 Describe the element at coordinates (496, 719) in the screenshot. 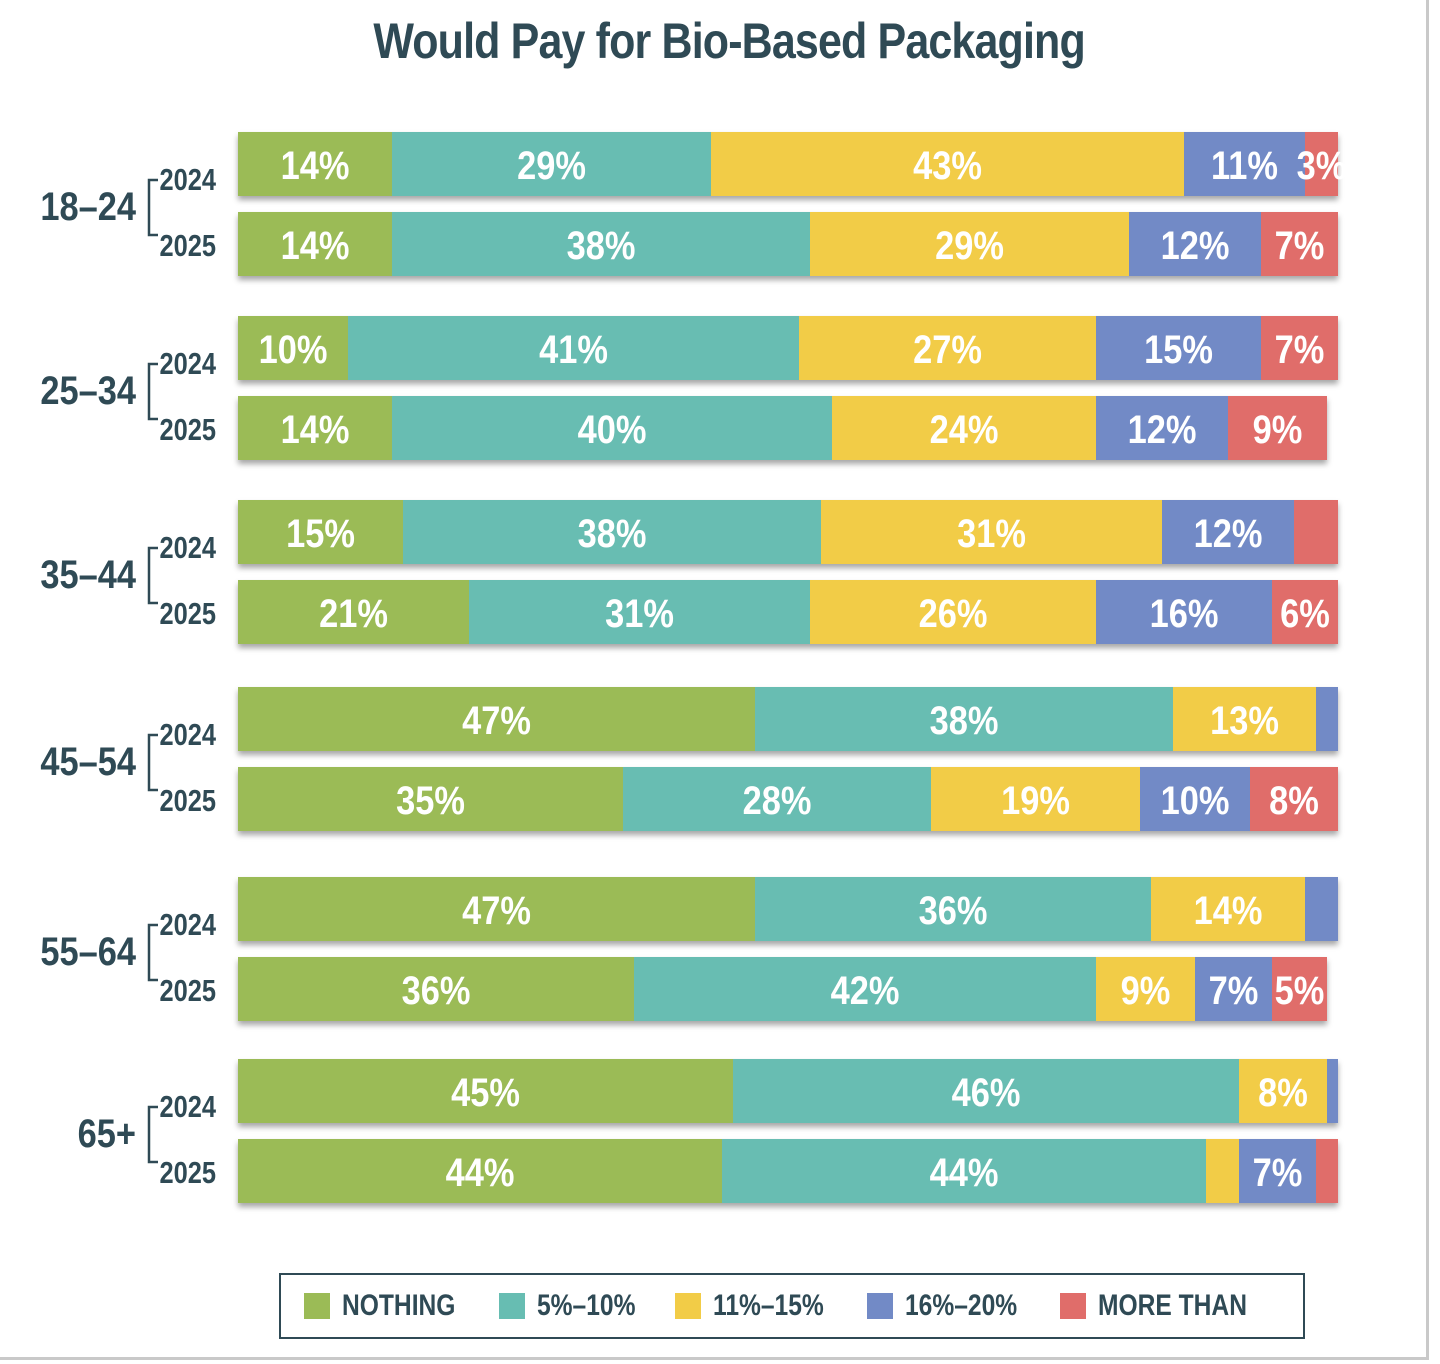

I see `segment-45-54-2024-NOTHING` at that location.